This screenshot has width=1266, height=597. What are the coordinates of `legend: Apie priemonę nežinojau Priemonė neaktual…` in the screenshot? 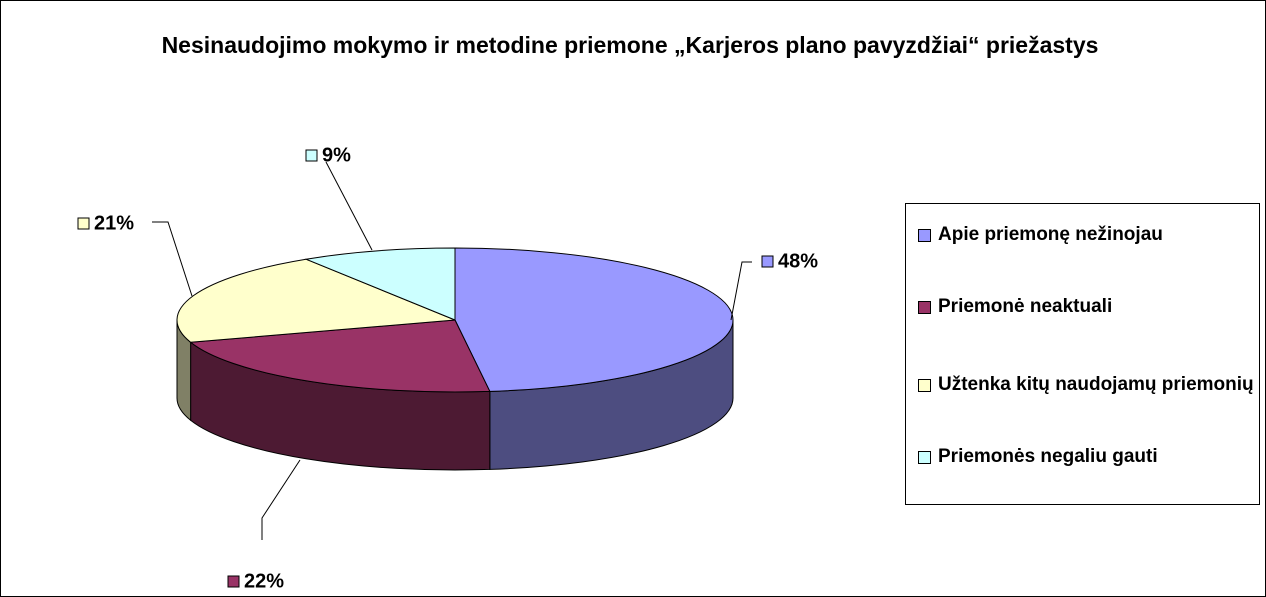 It's located at (1082, 354).